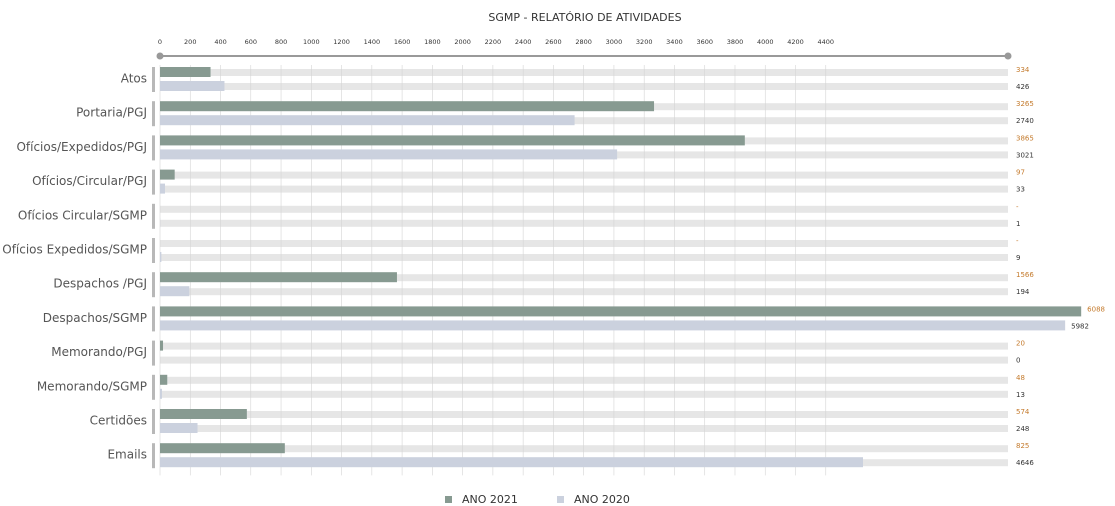 The image size is (1115, 506). What do you see at coordinates (1023, 70) in the screenshot?
I see `value-label: 334` at bounding box center [1023, 70].